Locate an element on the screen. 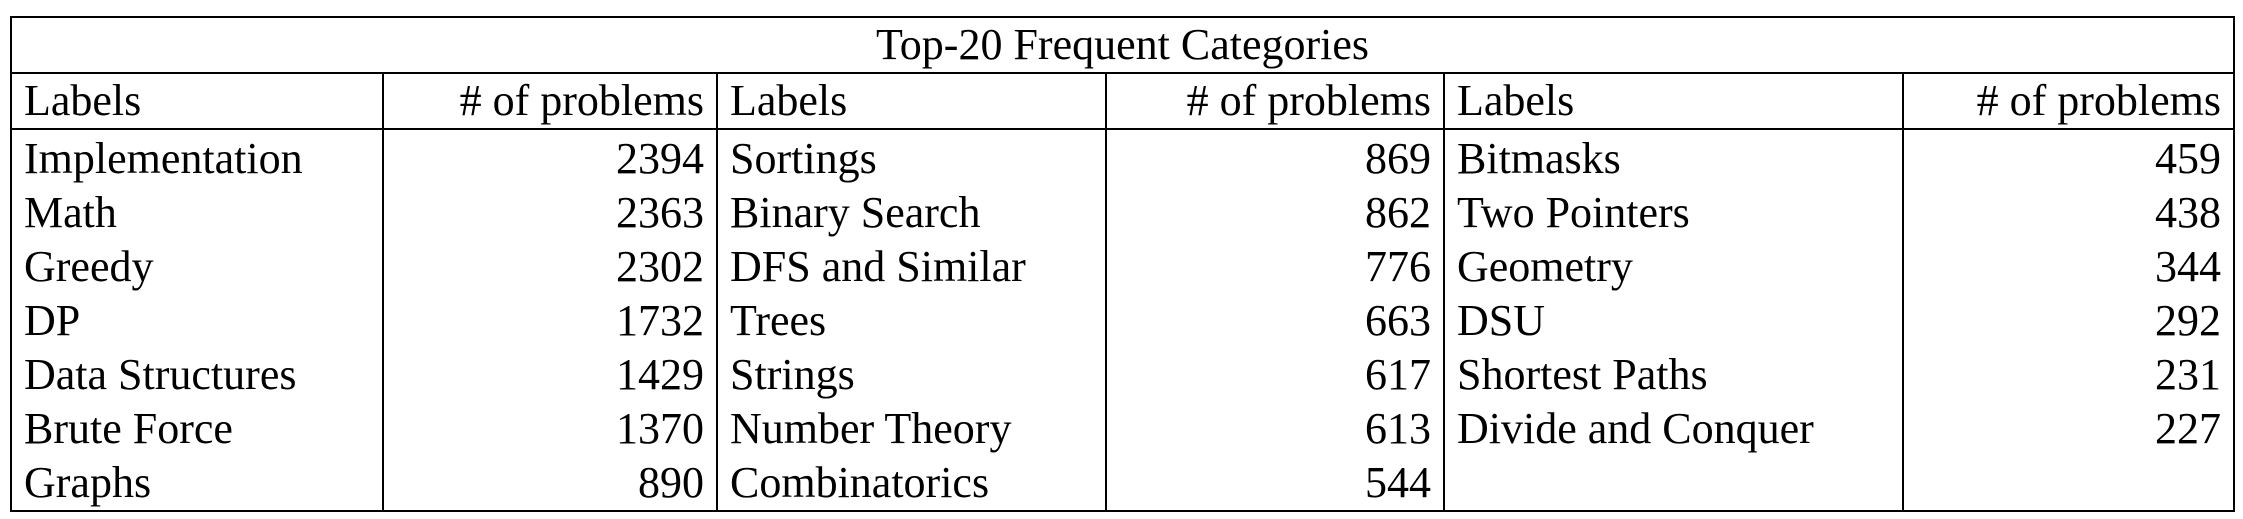 This screenshot has width=2243, height=519. problem-count: 344 is located at coordinates (2188, 266).